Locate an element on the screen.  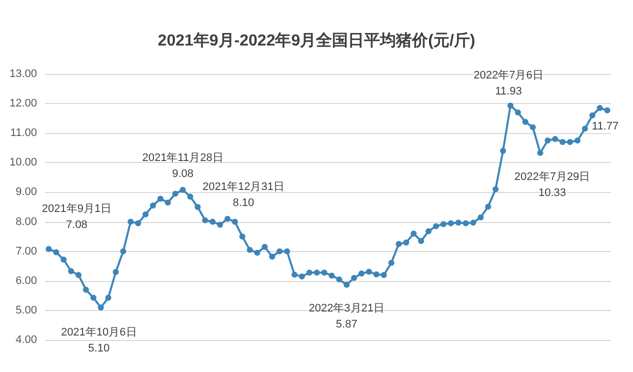
y-tick-label: 5.00 is located at coordinates (26, 310).